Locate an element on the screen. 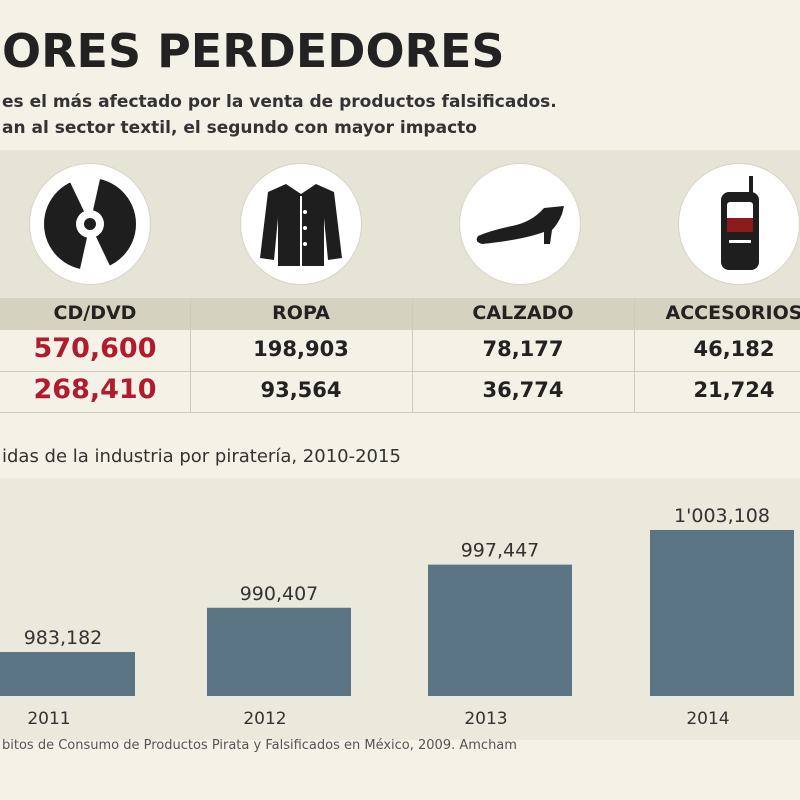 The width and height of the screenshot is (800, 800). x-tick-label-2012: 2012 is located at coordinates (264, 719).